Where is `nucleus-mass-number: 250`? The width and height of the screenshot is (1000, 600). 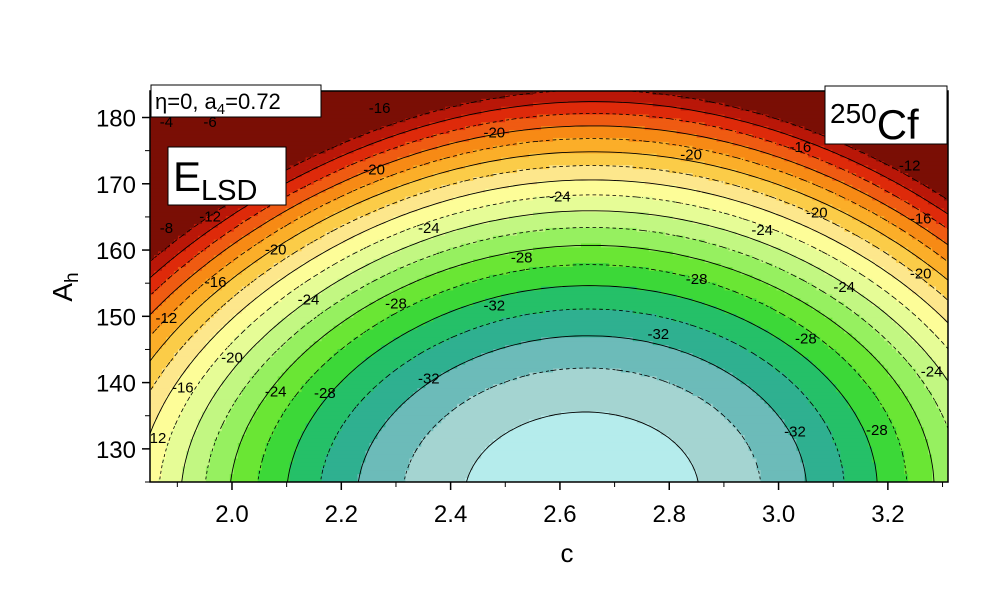
nucleus-mass-number: 250 is located at coordinates (853, 113).